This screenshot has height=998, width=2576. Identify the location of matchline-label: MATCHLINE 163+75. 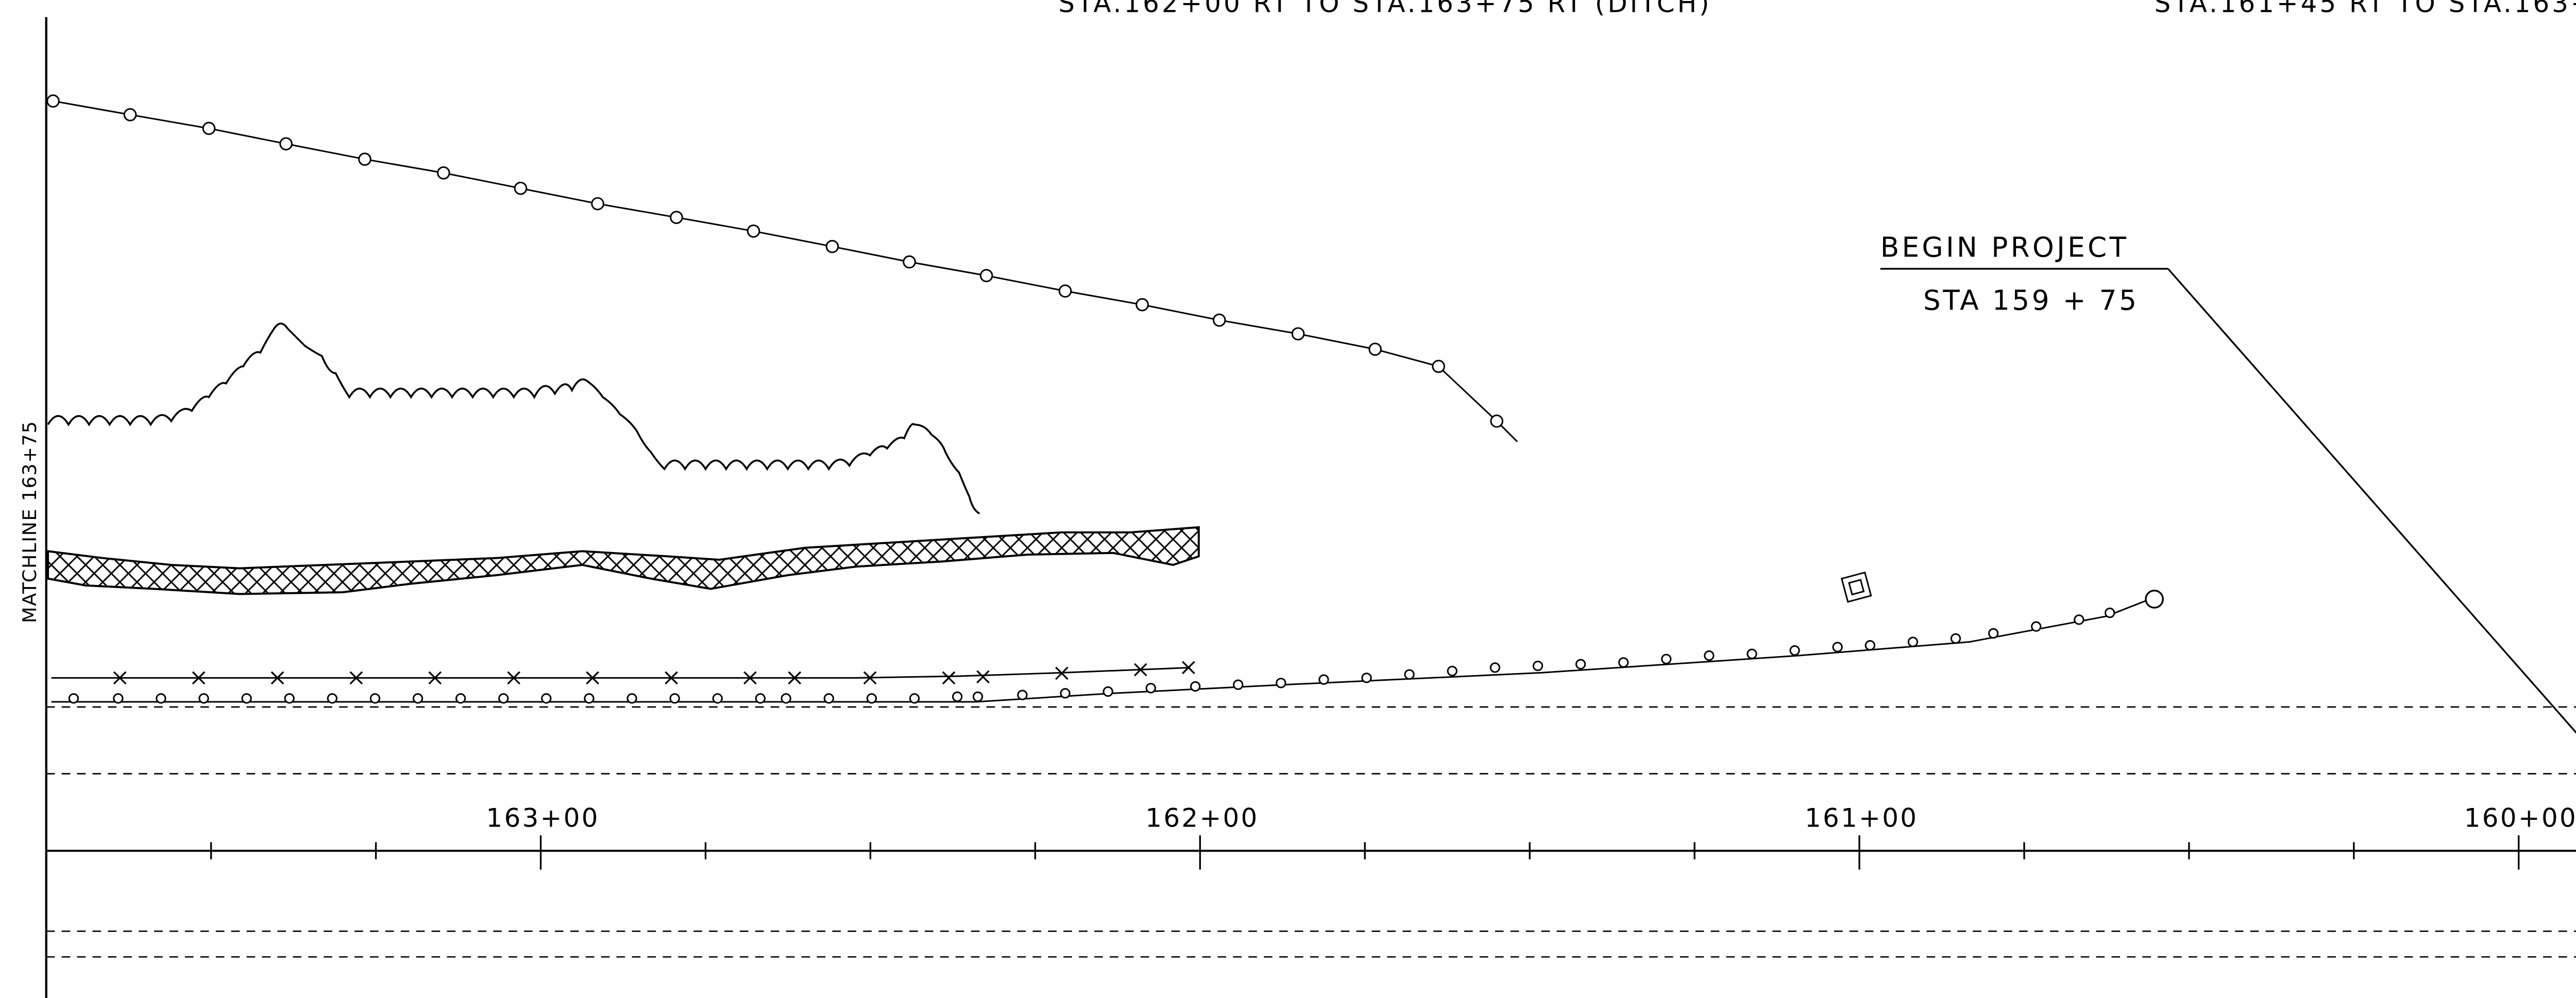
(30, 521).